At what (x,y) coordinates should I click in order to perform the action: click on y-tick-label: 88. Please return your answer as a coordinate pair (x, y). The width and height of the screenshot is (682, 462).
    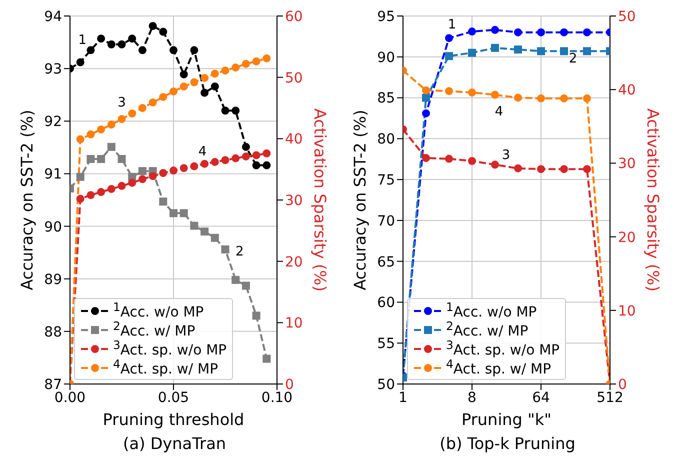
    Looking at the image, I should click on (53, 332).